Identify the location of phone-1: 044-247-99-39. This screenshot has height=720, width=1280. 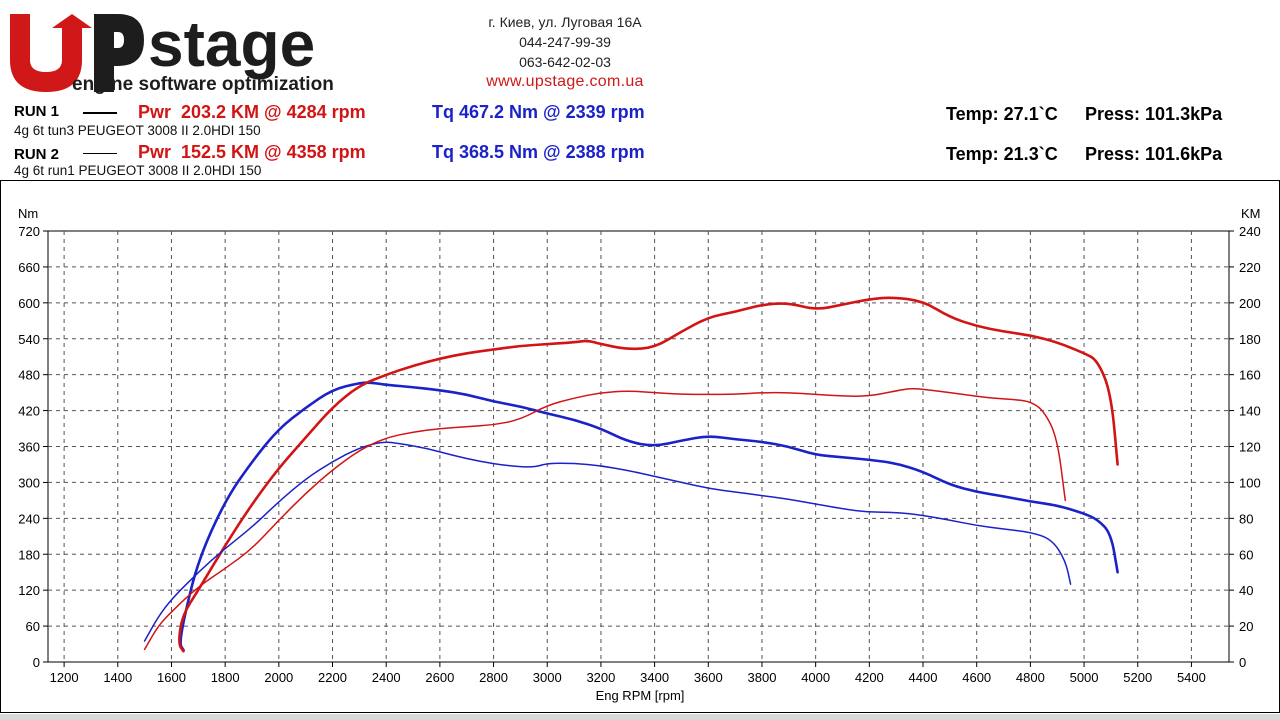
(565, 42).